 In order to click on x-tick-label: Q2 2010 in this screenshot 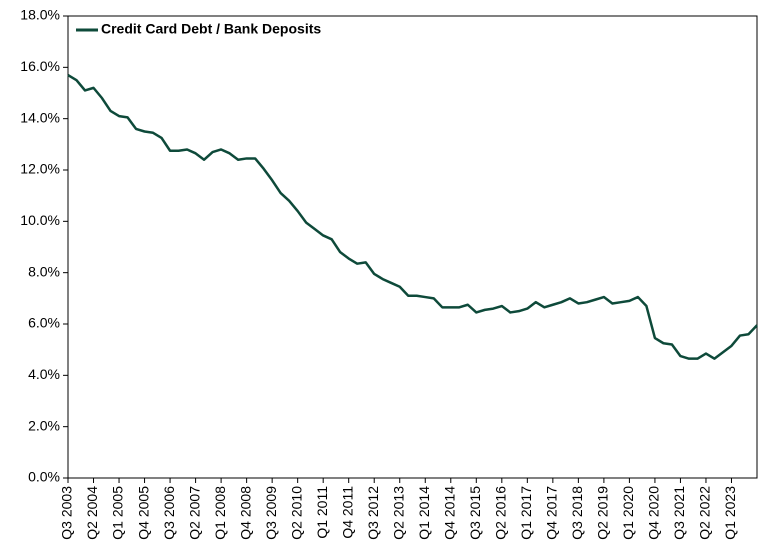, I will do `click(296, 513)`.